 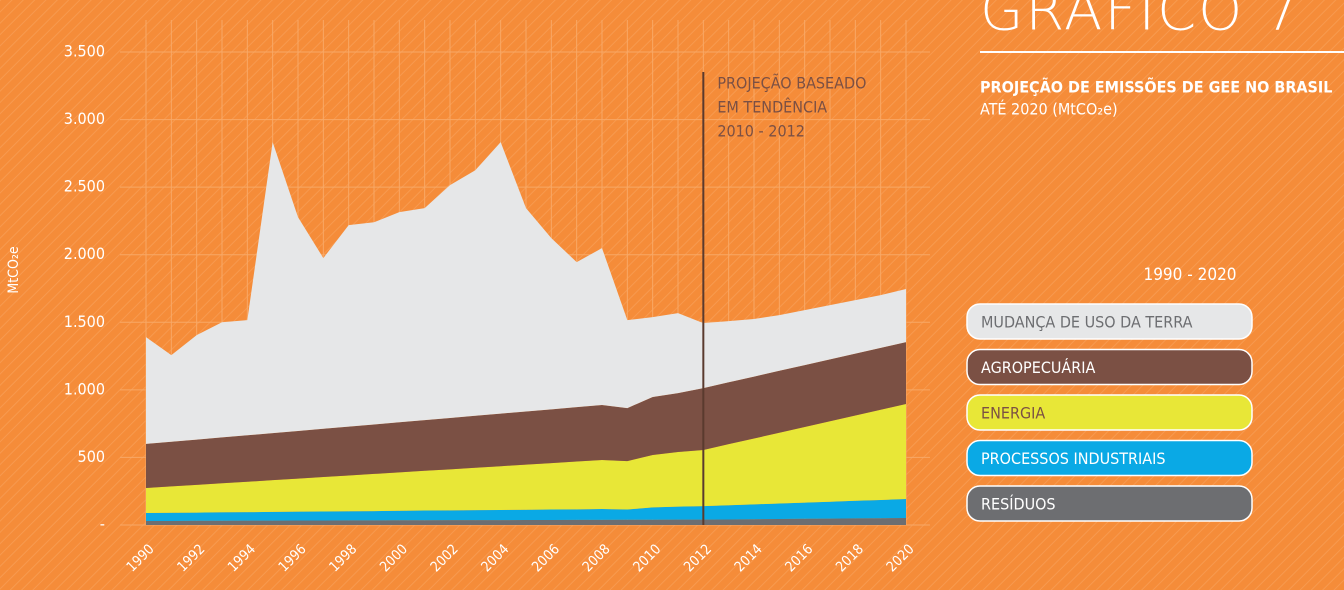 I want to click on legend-label: ENERGIA, so click(x=1013, y=413).